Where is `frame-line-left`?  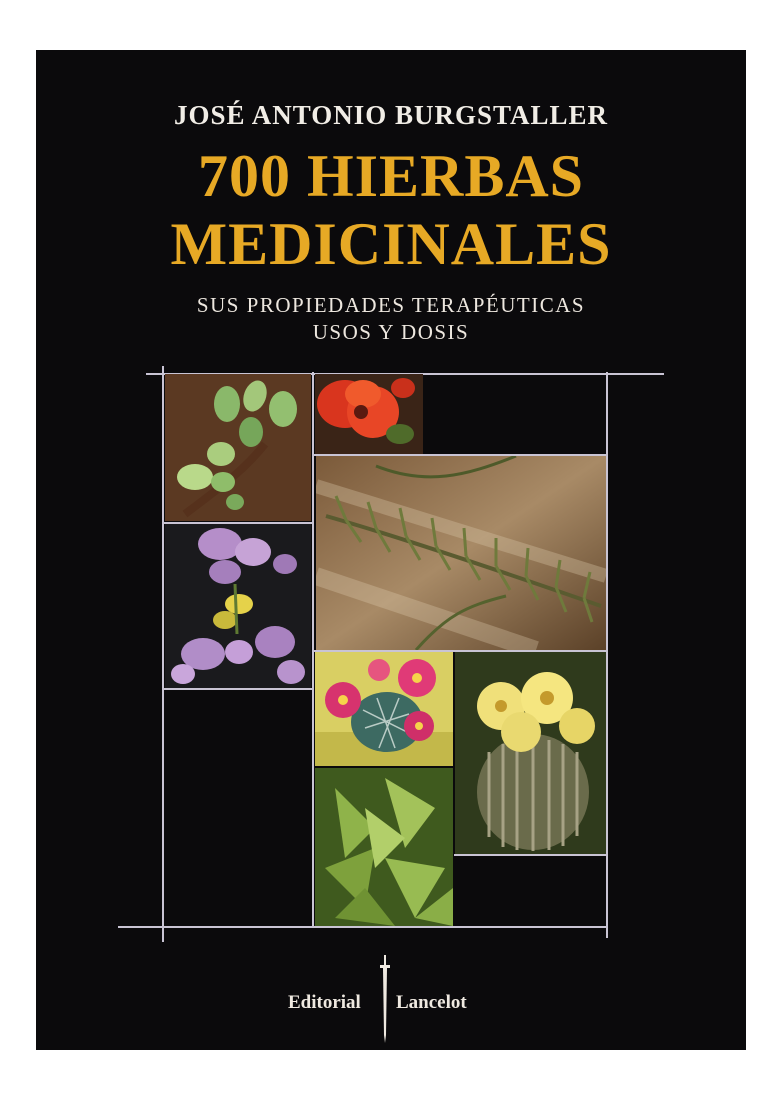 frame-line-left is located at coordinates (163, 654).